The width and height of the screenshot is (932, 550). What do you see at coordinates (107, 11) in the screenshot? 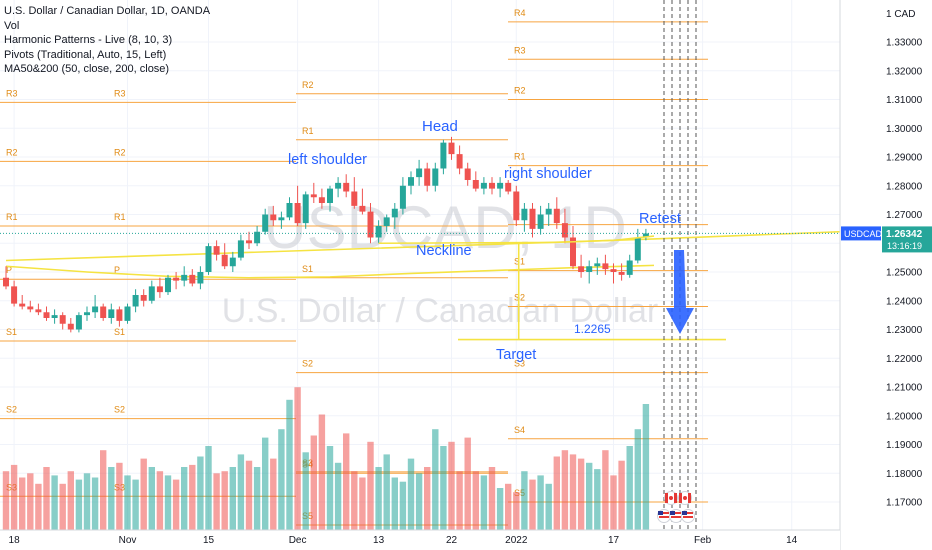
I see `legend-symbol: U.S. Dollar / Canadian Dollar, 1D, OANDA` at bounding box center [107, 11].